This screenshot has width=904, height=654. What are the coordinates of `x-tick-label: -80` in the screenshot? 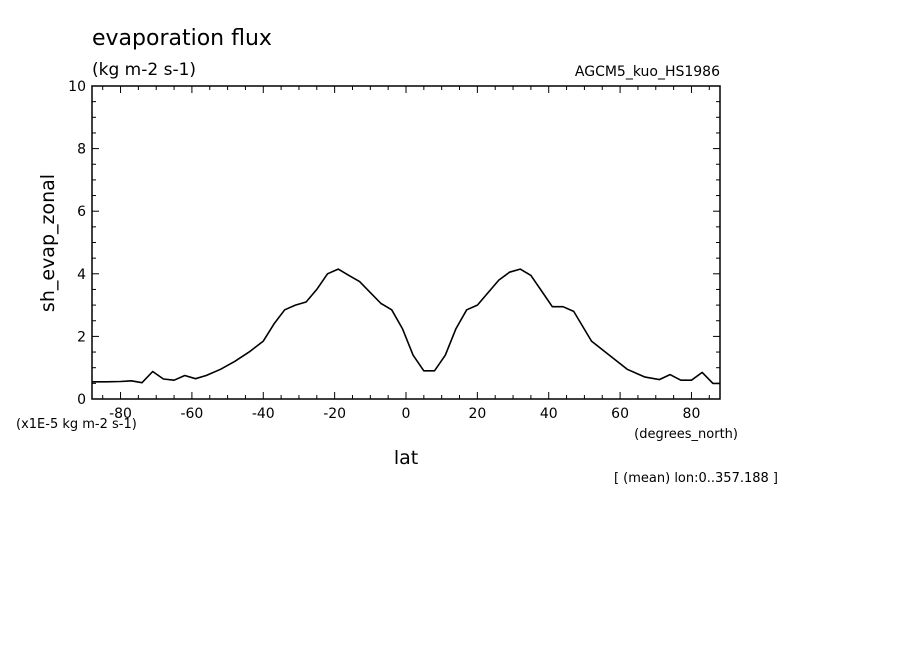 It's located at (120, 414).